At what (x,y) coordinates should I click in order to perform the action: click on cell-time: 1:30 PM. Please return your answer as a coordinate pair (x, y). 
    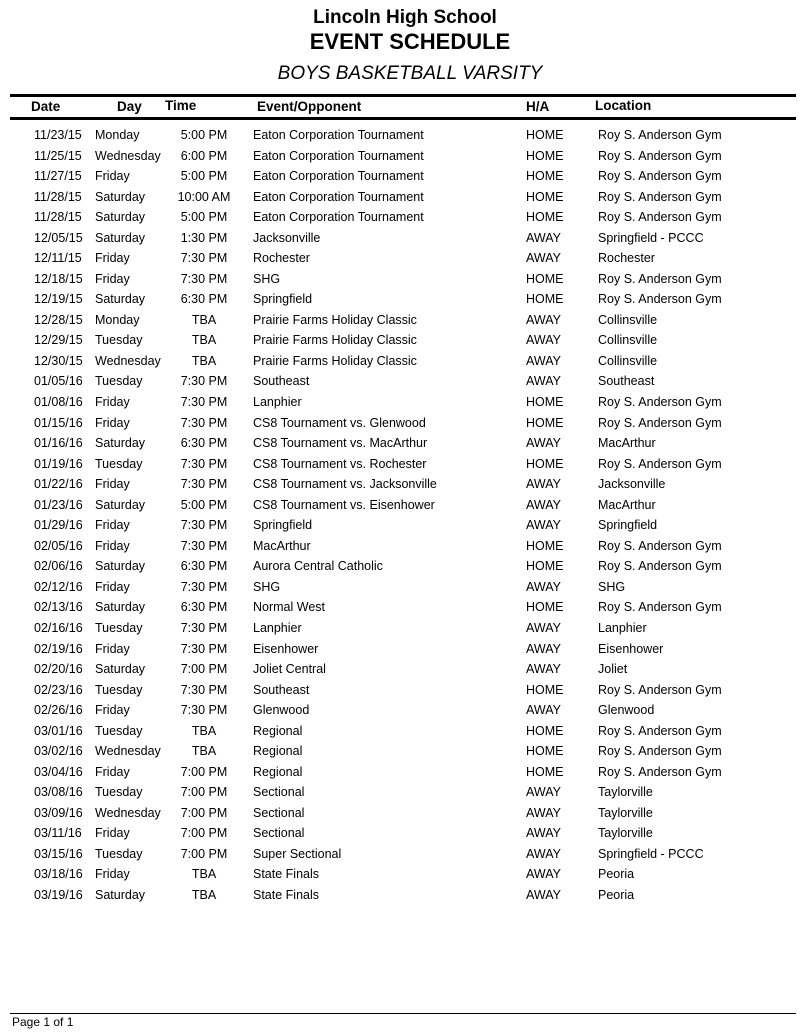
    Looking at the image, I should click on (204, 237).